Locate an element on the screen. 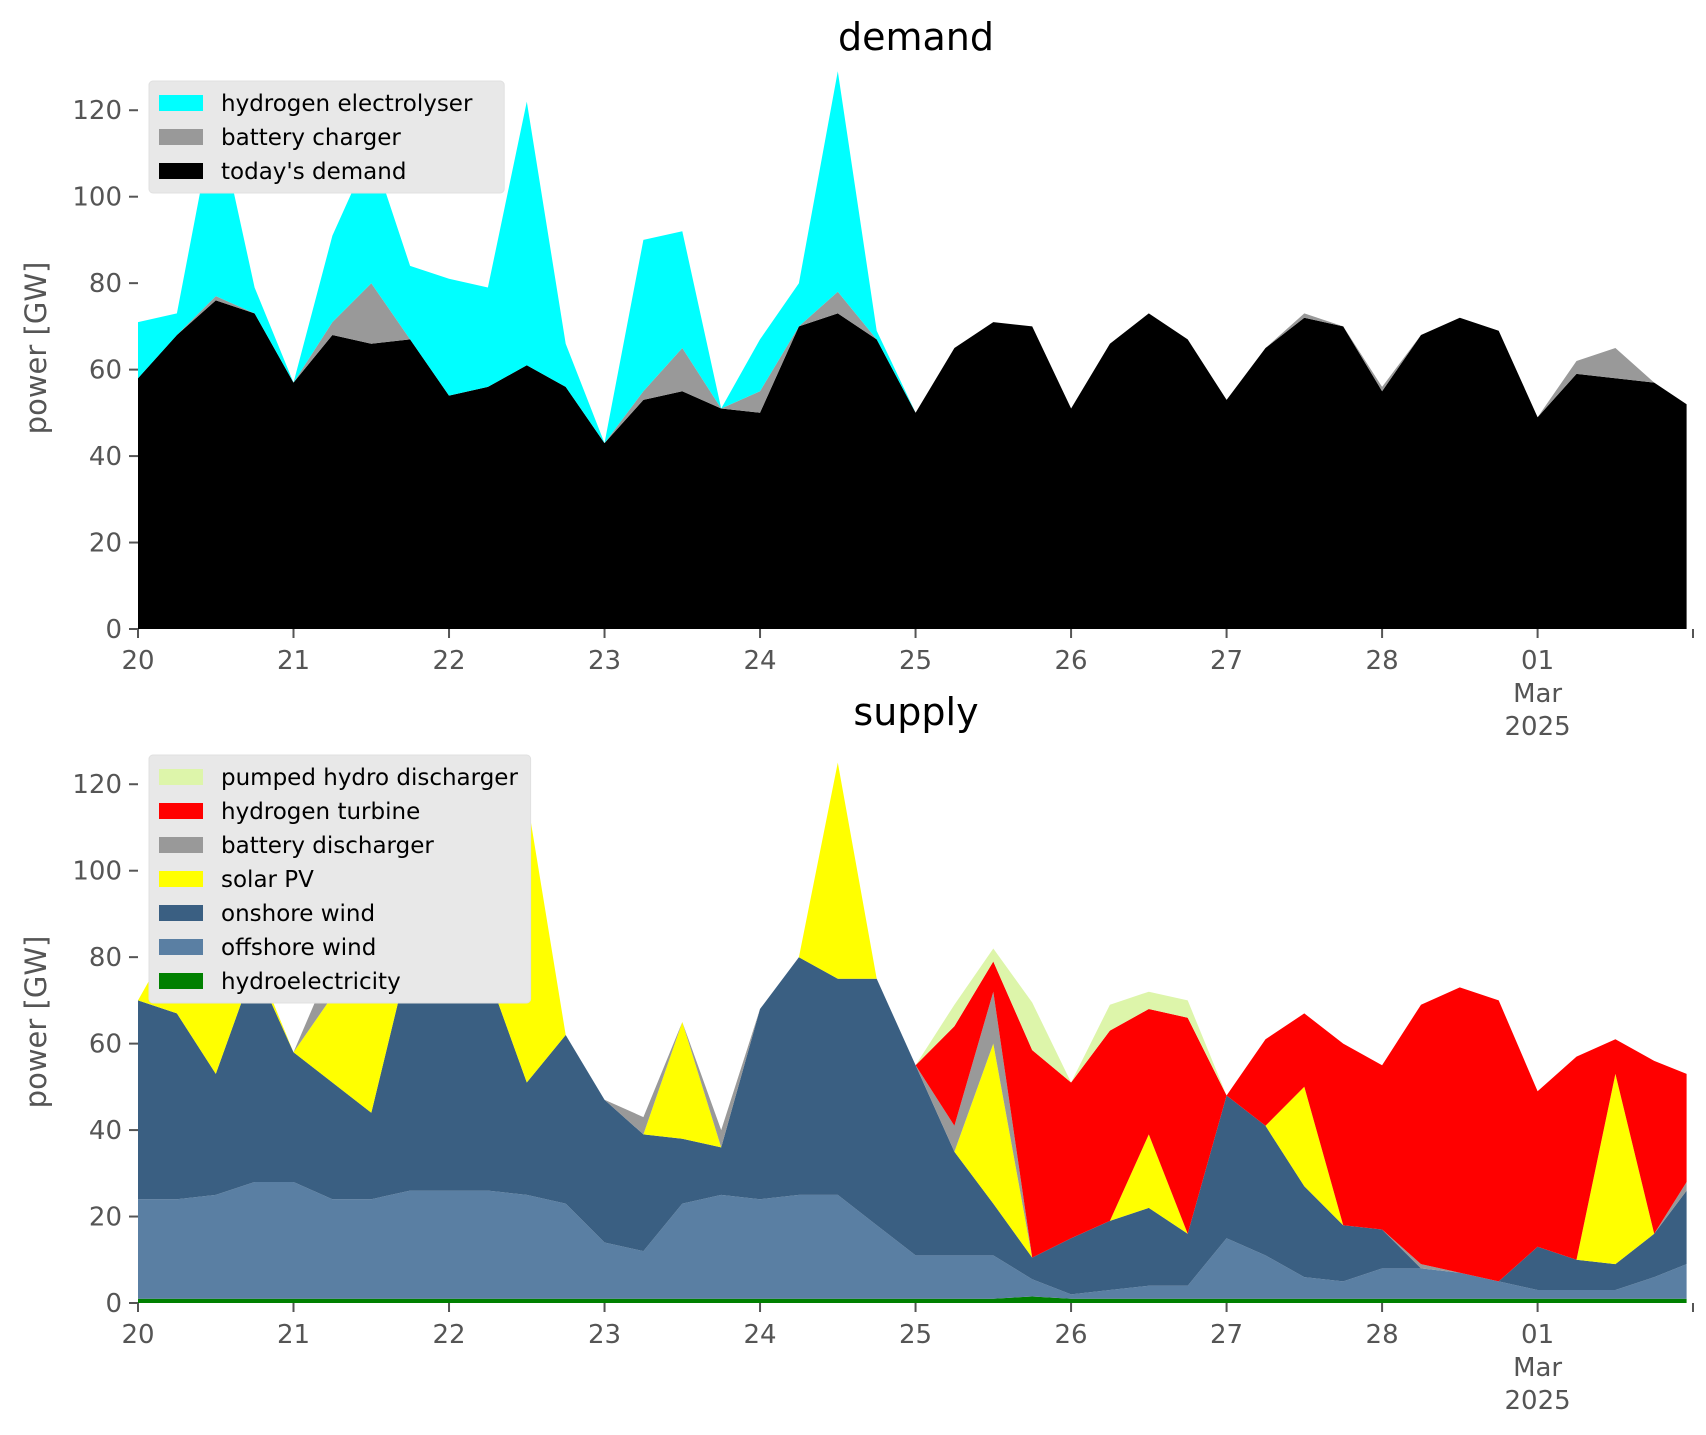  legend-swatch-offshore-wind is located at coordinates (181, 947).